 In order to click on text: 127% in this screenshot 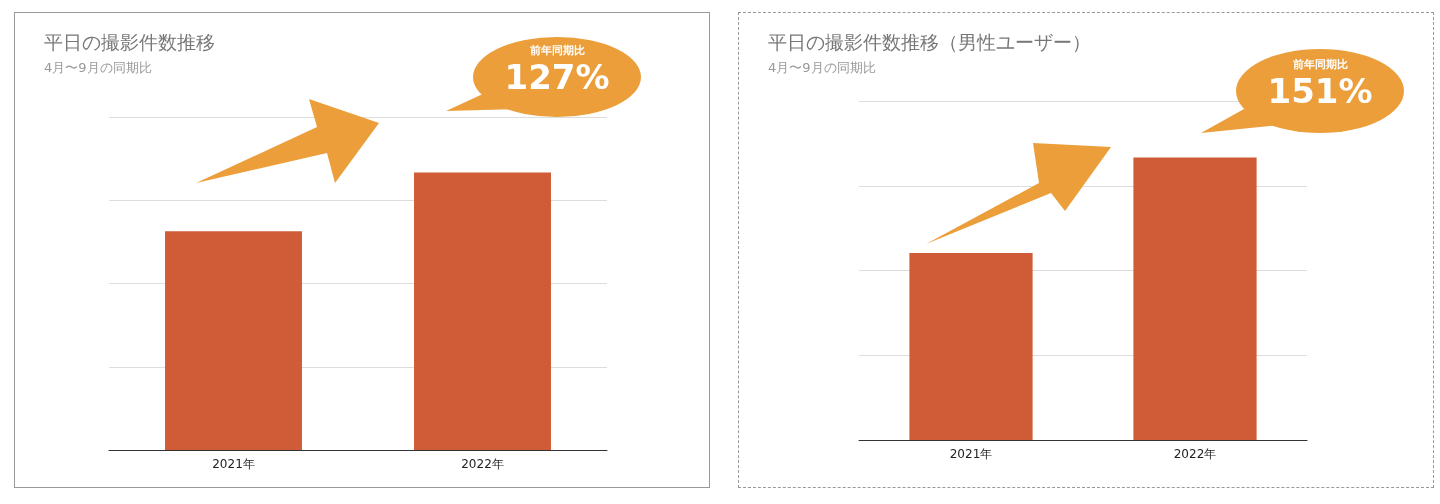, I will do `click(557, 77)`.